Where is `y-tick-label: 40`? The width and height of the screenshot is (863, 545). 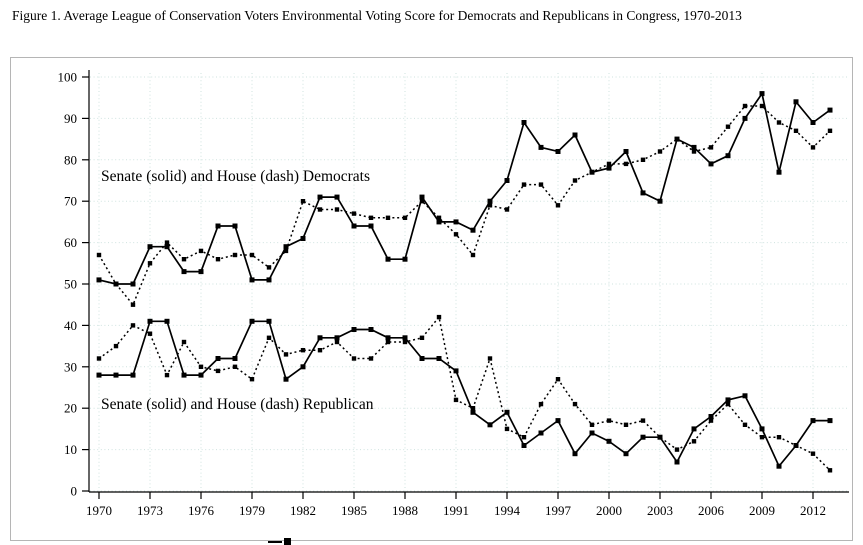 y-tick-label: 40 is located at coordinates (70, 325).